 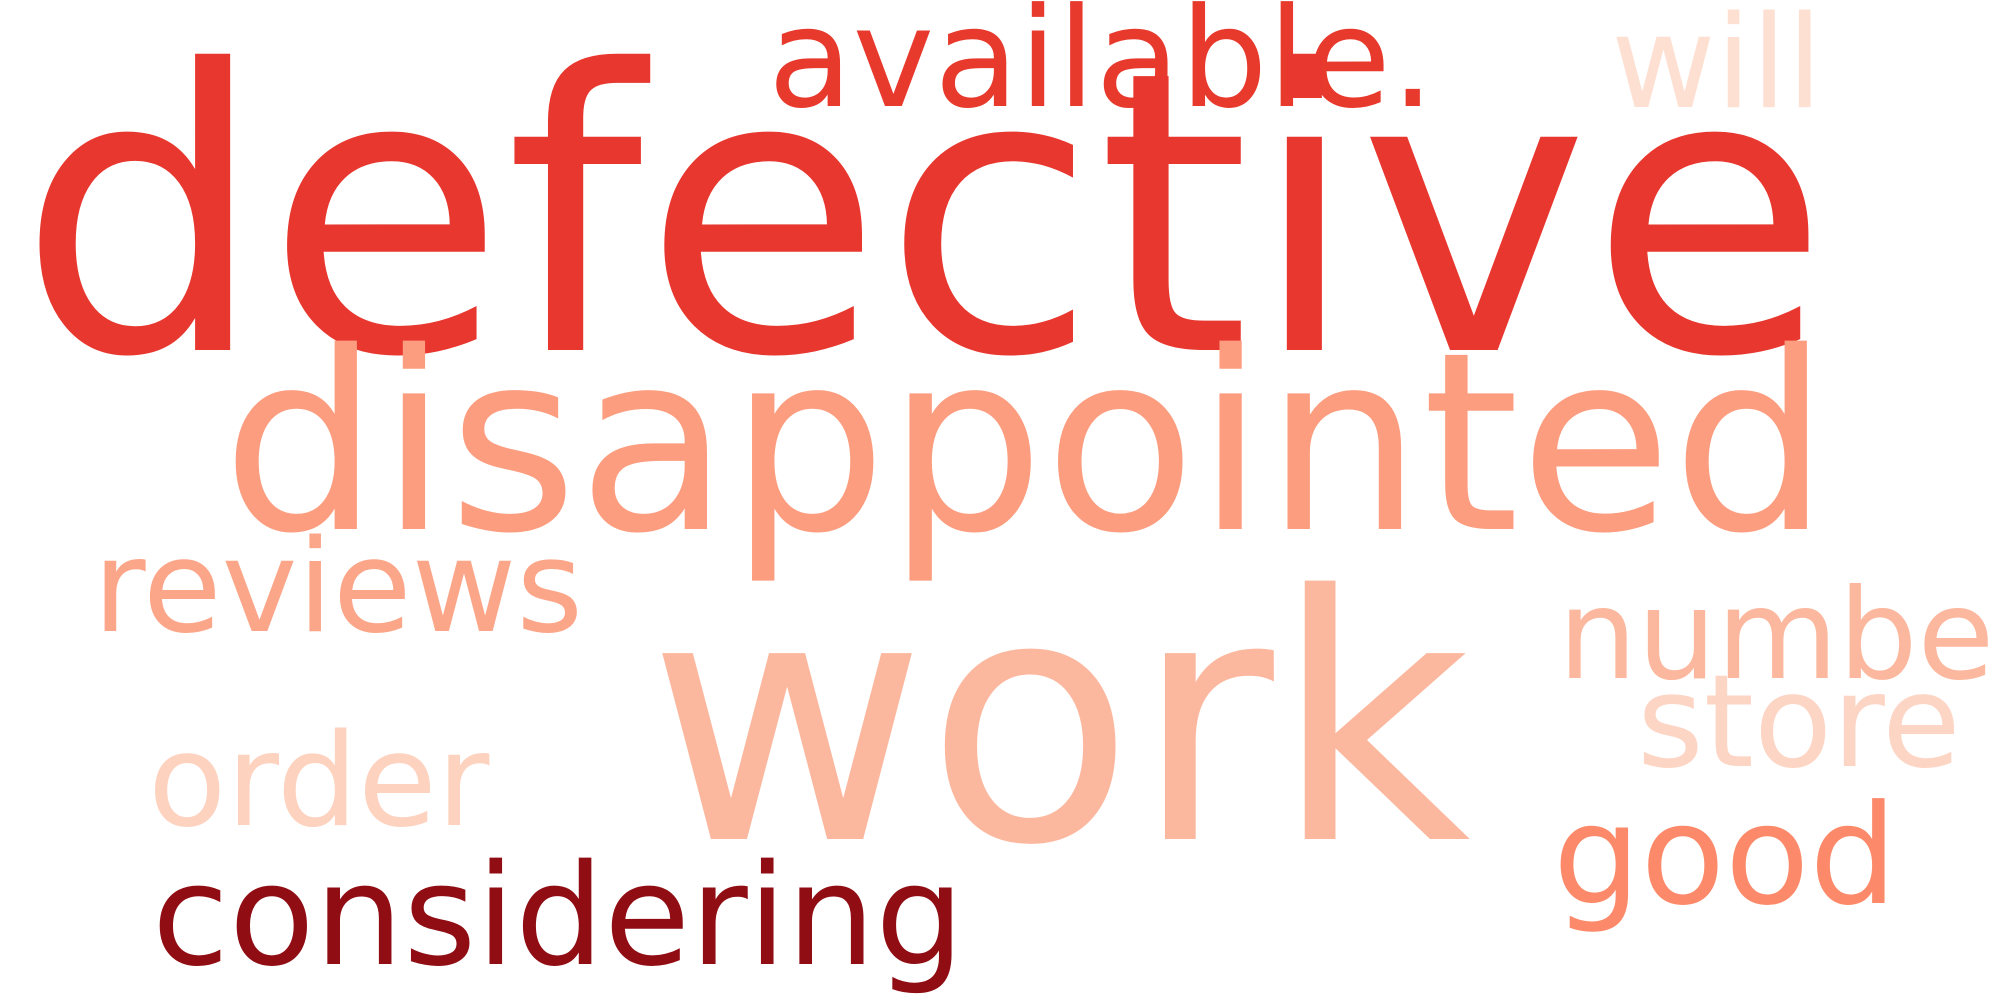 I want to click on word-number: number, so click(x=1779, y=635).